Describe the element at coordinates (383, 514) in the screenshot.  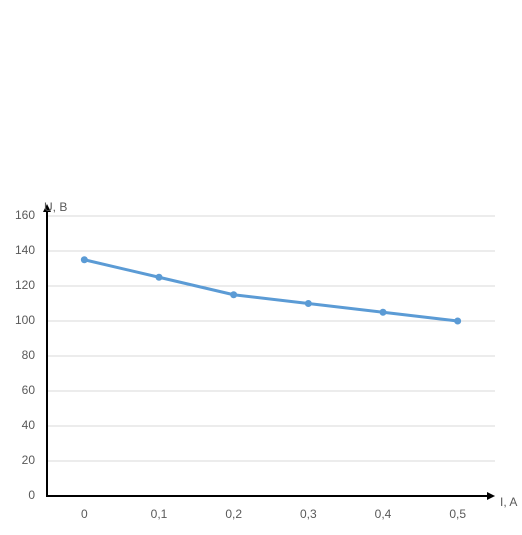
I see `x-tick-label: 0,4` at that location.